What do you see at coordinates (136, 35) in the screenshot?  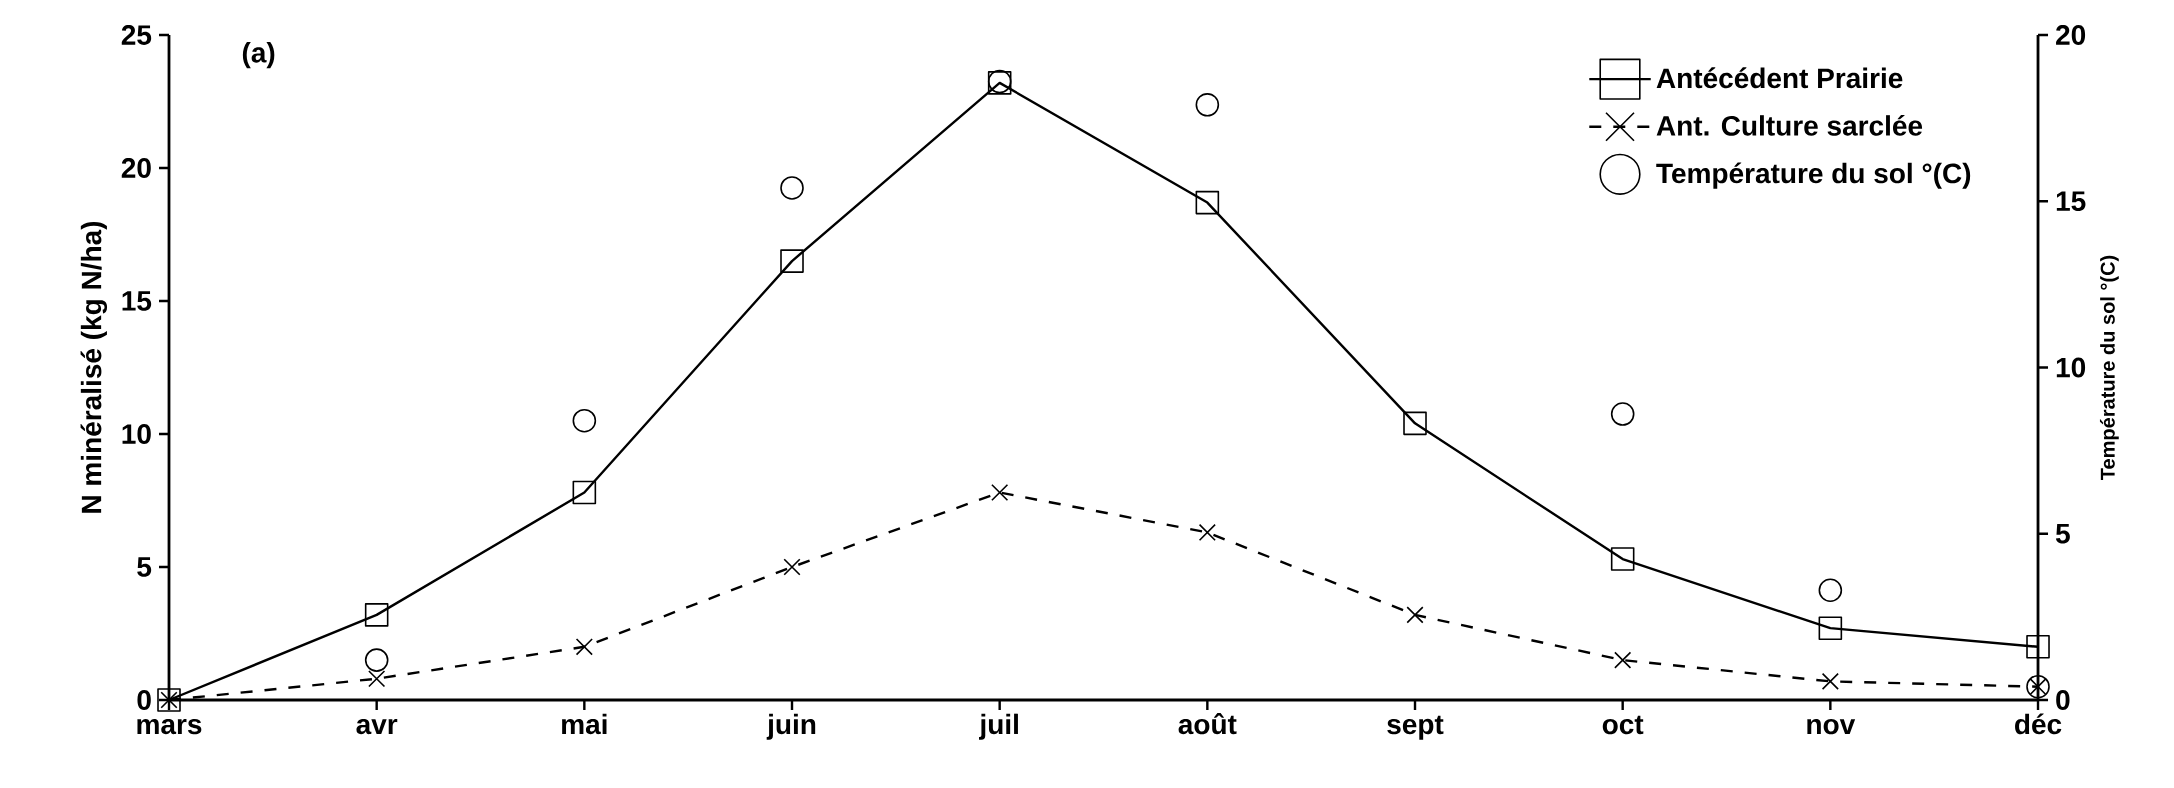 I see `y-tick-label: 25` at bounding box center [136, 35].